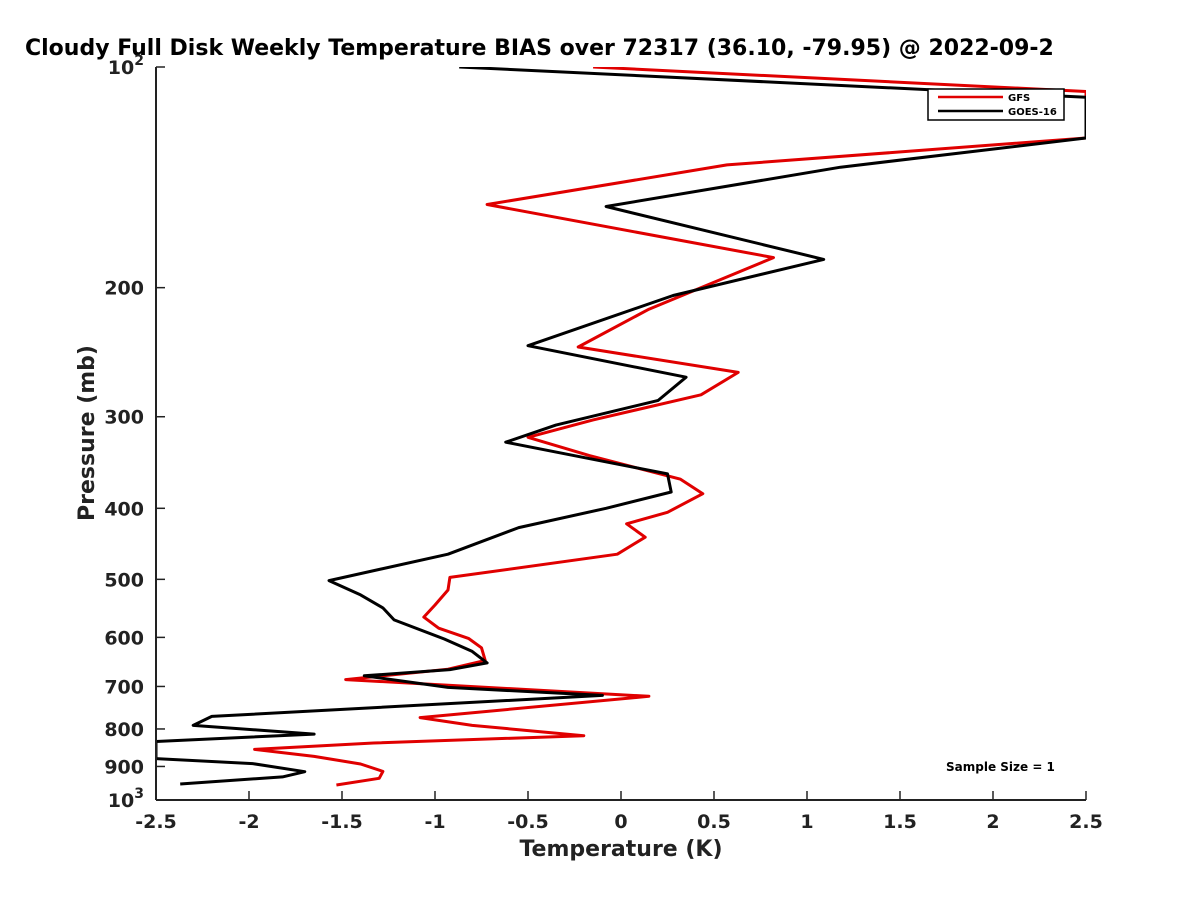 This screenshot has width=1200, height=900. What do you see at coordinates (1000, 767) in the screenshot?
I see `sample-size-annotation: Sample Size = 1` at bounding box center [1000, 767].